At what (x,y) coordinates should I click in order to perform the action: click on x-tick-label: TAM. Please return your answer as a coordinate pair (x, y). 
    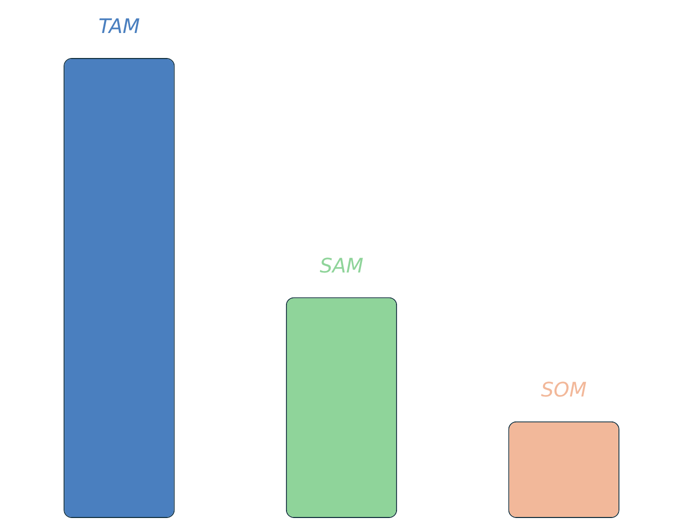
    Looking at the image, I should click on (119, 26).